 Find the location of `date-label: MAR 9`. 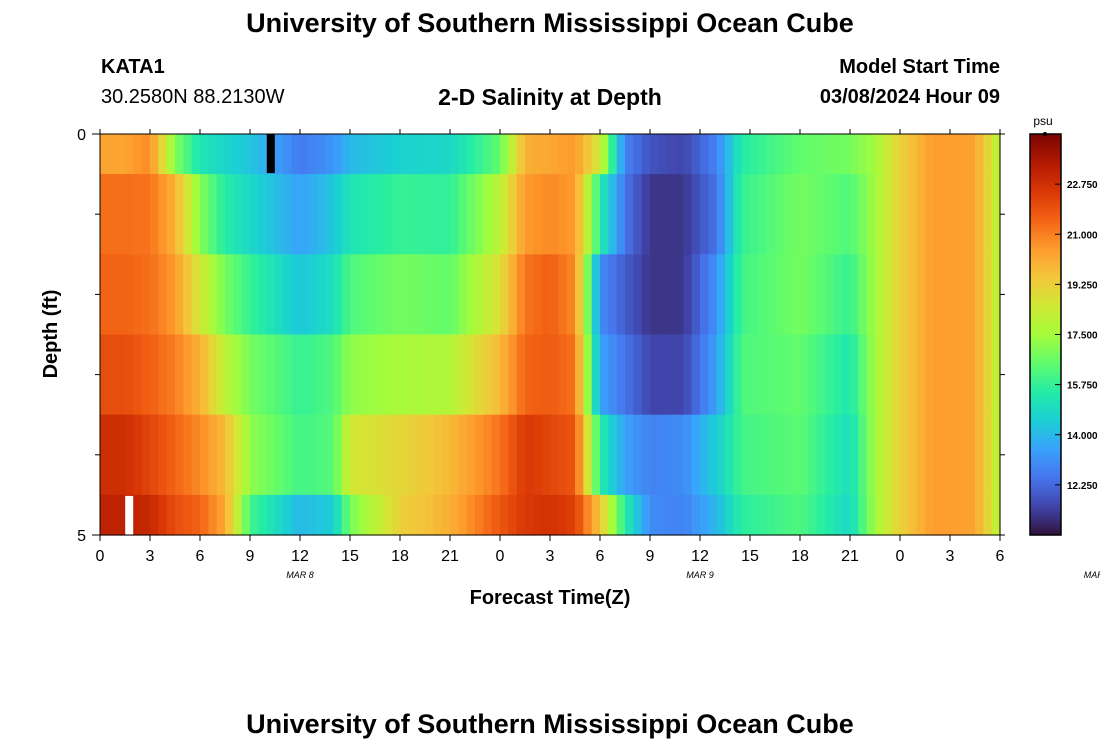

date-label: MAR 9 is located at coordinates (700, 575).